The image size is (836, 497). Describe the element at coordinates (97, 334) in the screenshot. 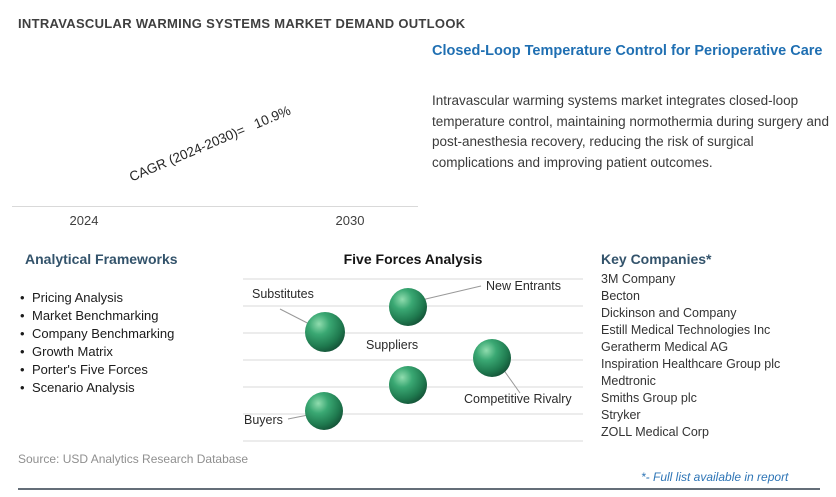

I see `frameworks-list-item: Company Benchmarking` at that location.